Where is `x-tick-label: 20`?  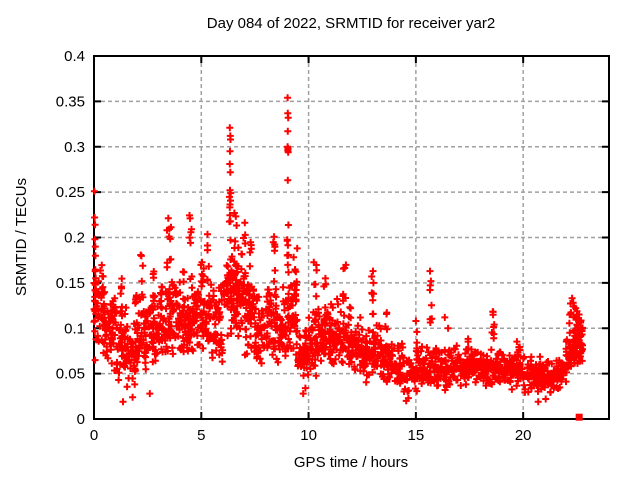 x-tick-label: 20 is located at coordinates (523, 435).